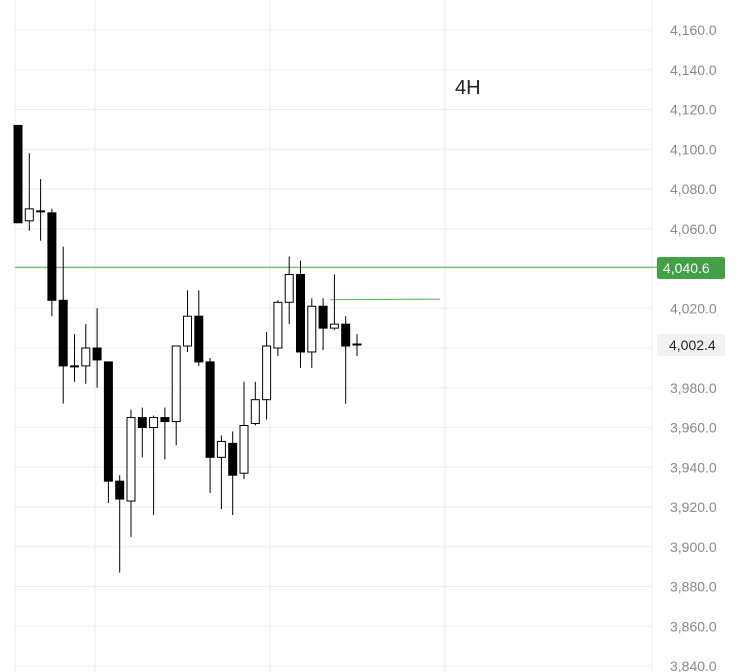  What do you see at coordinates (693, 149) in the screenshot?
I see `price-tick-label: 4,100.0` at bounding box center [693, 149].